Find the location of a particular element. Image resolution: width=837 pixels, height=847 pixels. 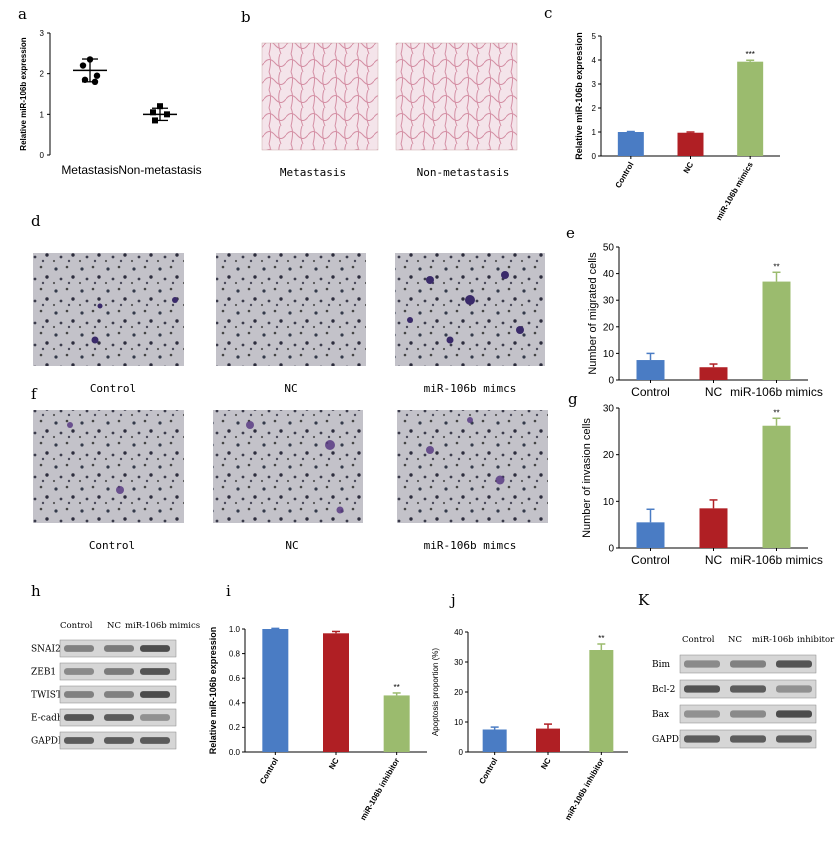

invasion-image-nc is located at coordinates (288, 466).